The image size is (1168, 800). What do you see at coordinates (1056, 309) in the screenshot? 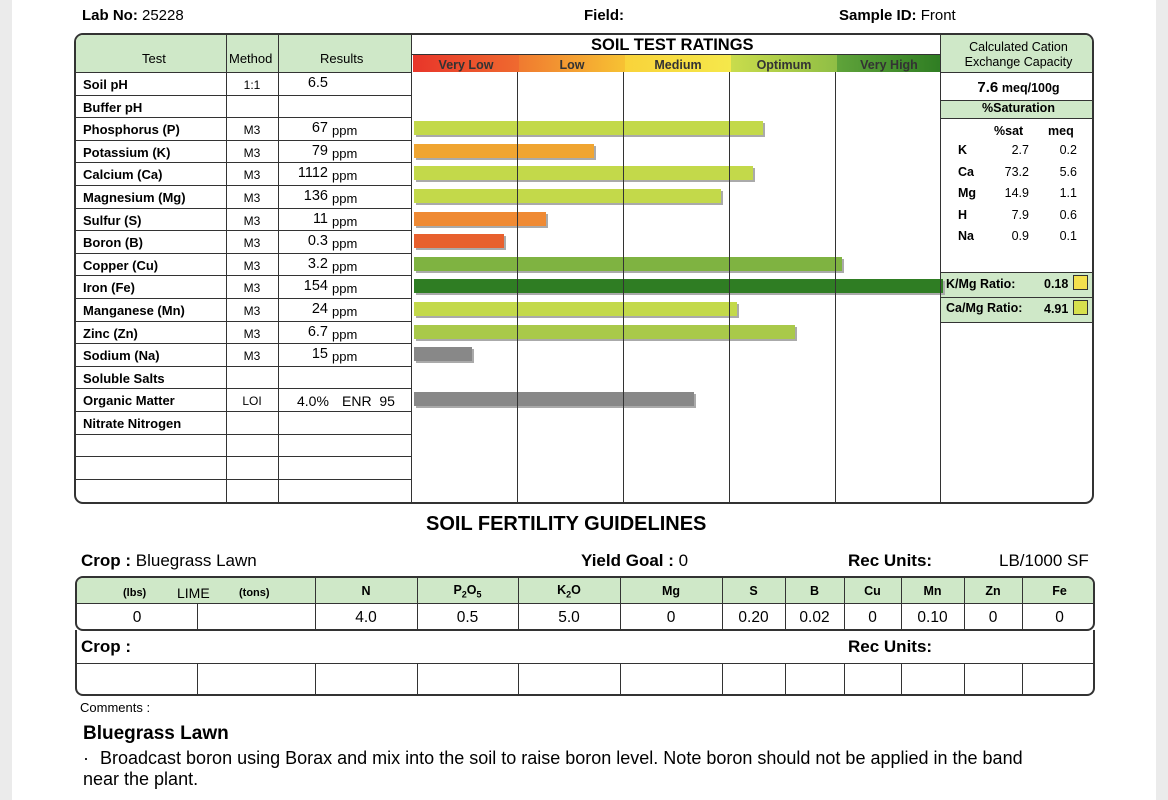
I see `camg-value: 4.91` at bounding box center [1056, 309].